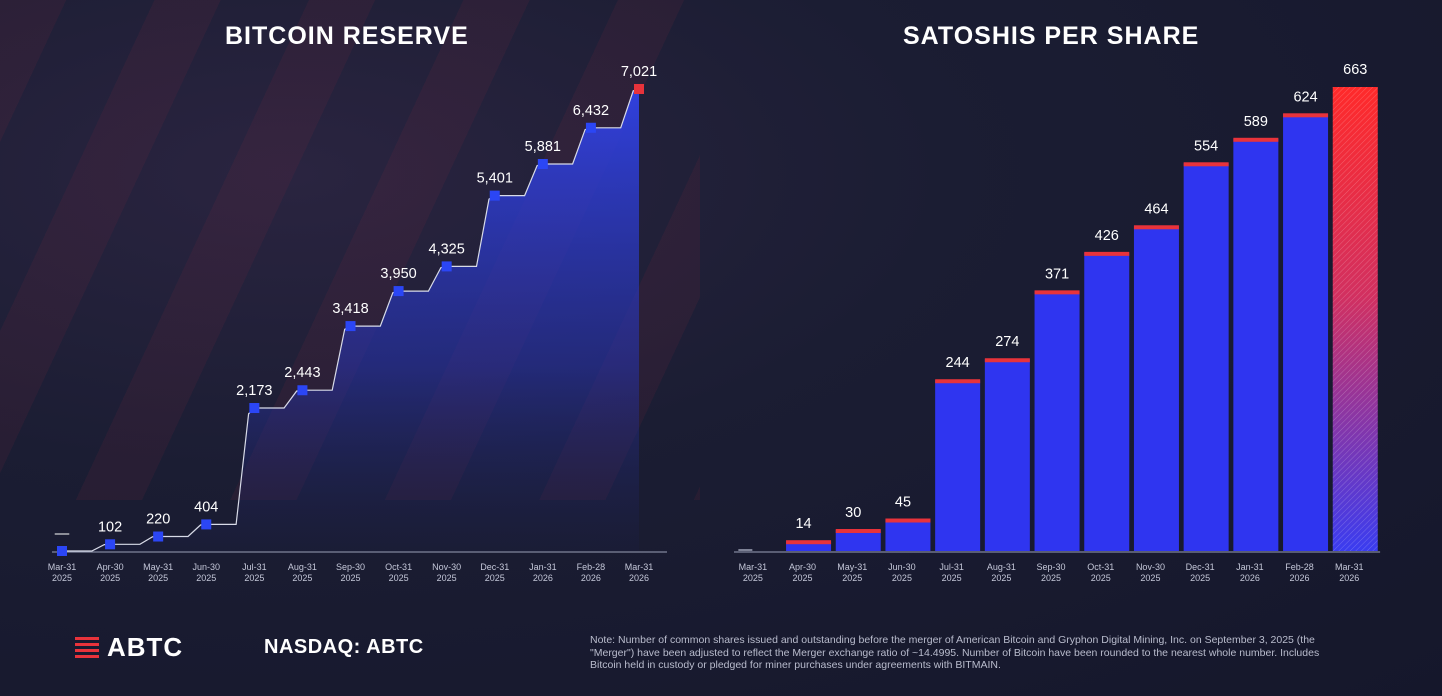 The height and width of the screenshot is (696, 1442). I want to click on bar-x-tick-label: Apr-30, so click(802, 567).